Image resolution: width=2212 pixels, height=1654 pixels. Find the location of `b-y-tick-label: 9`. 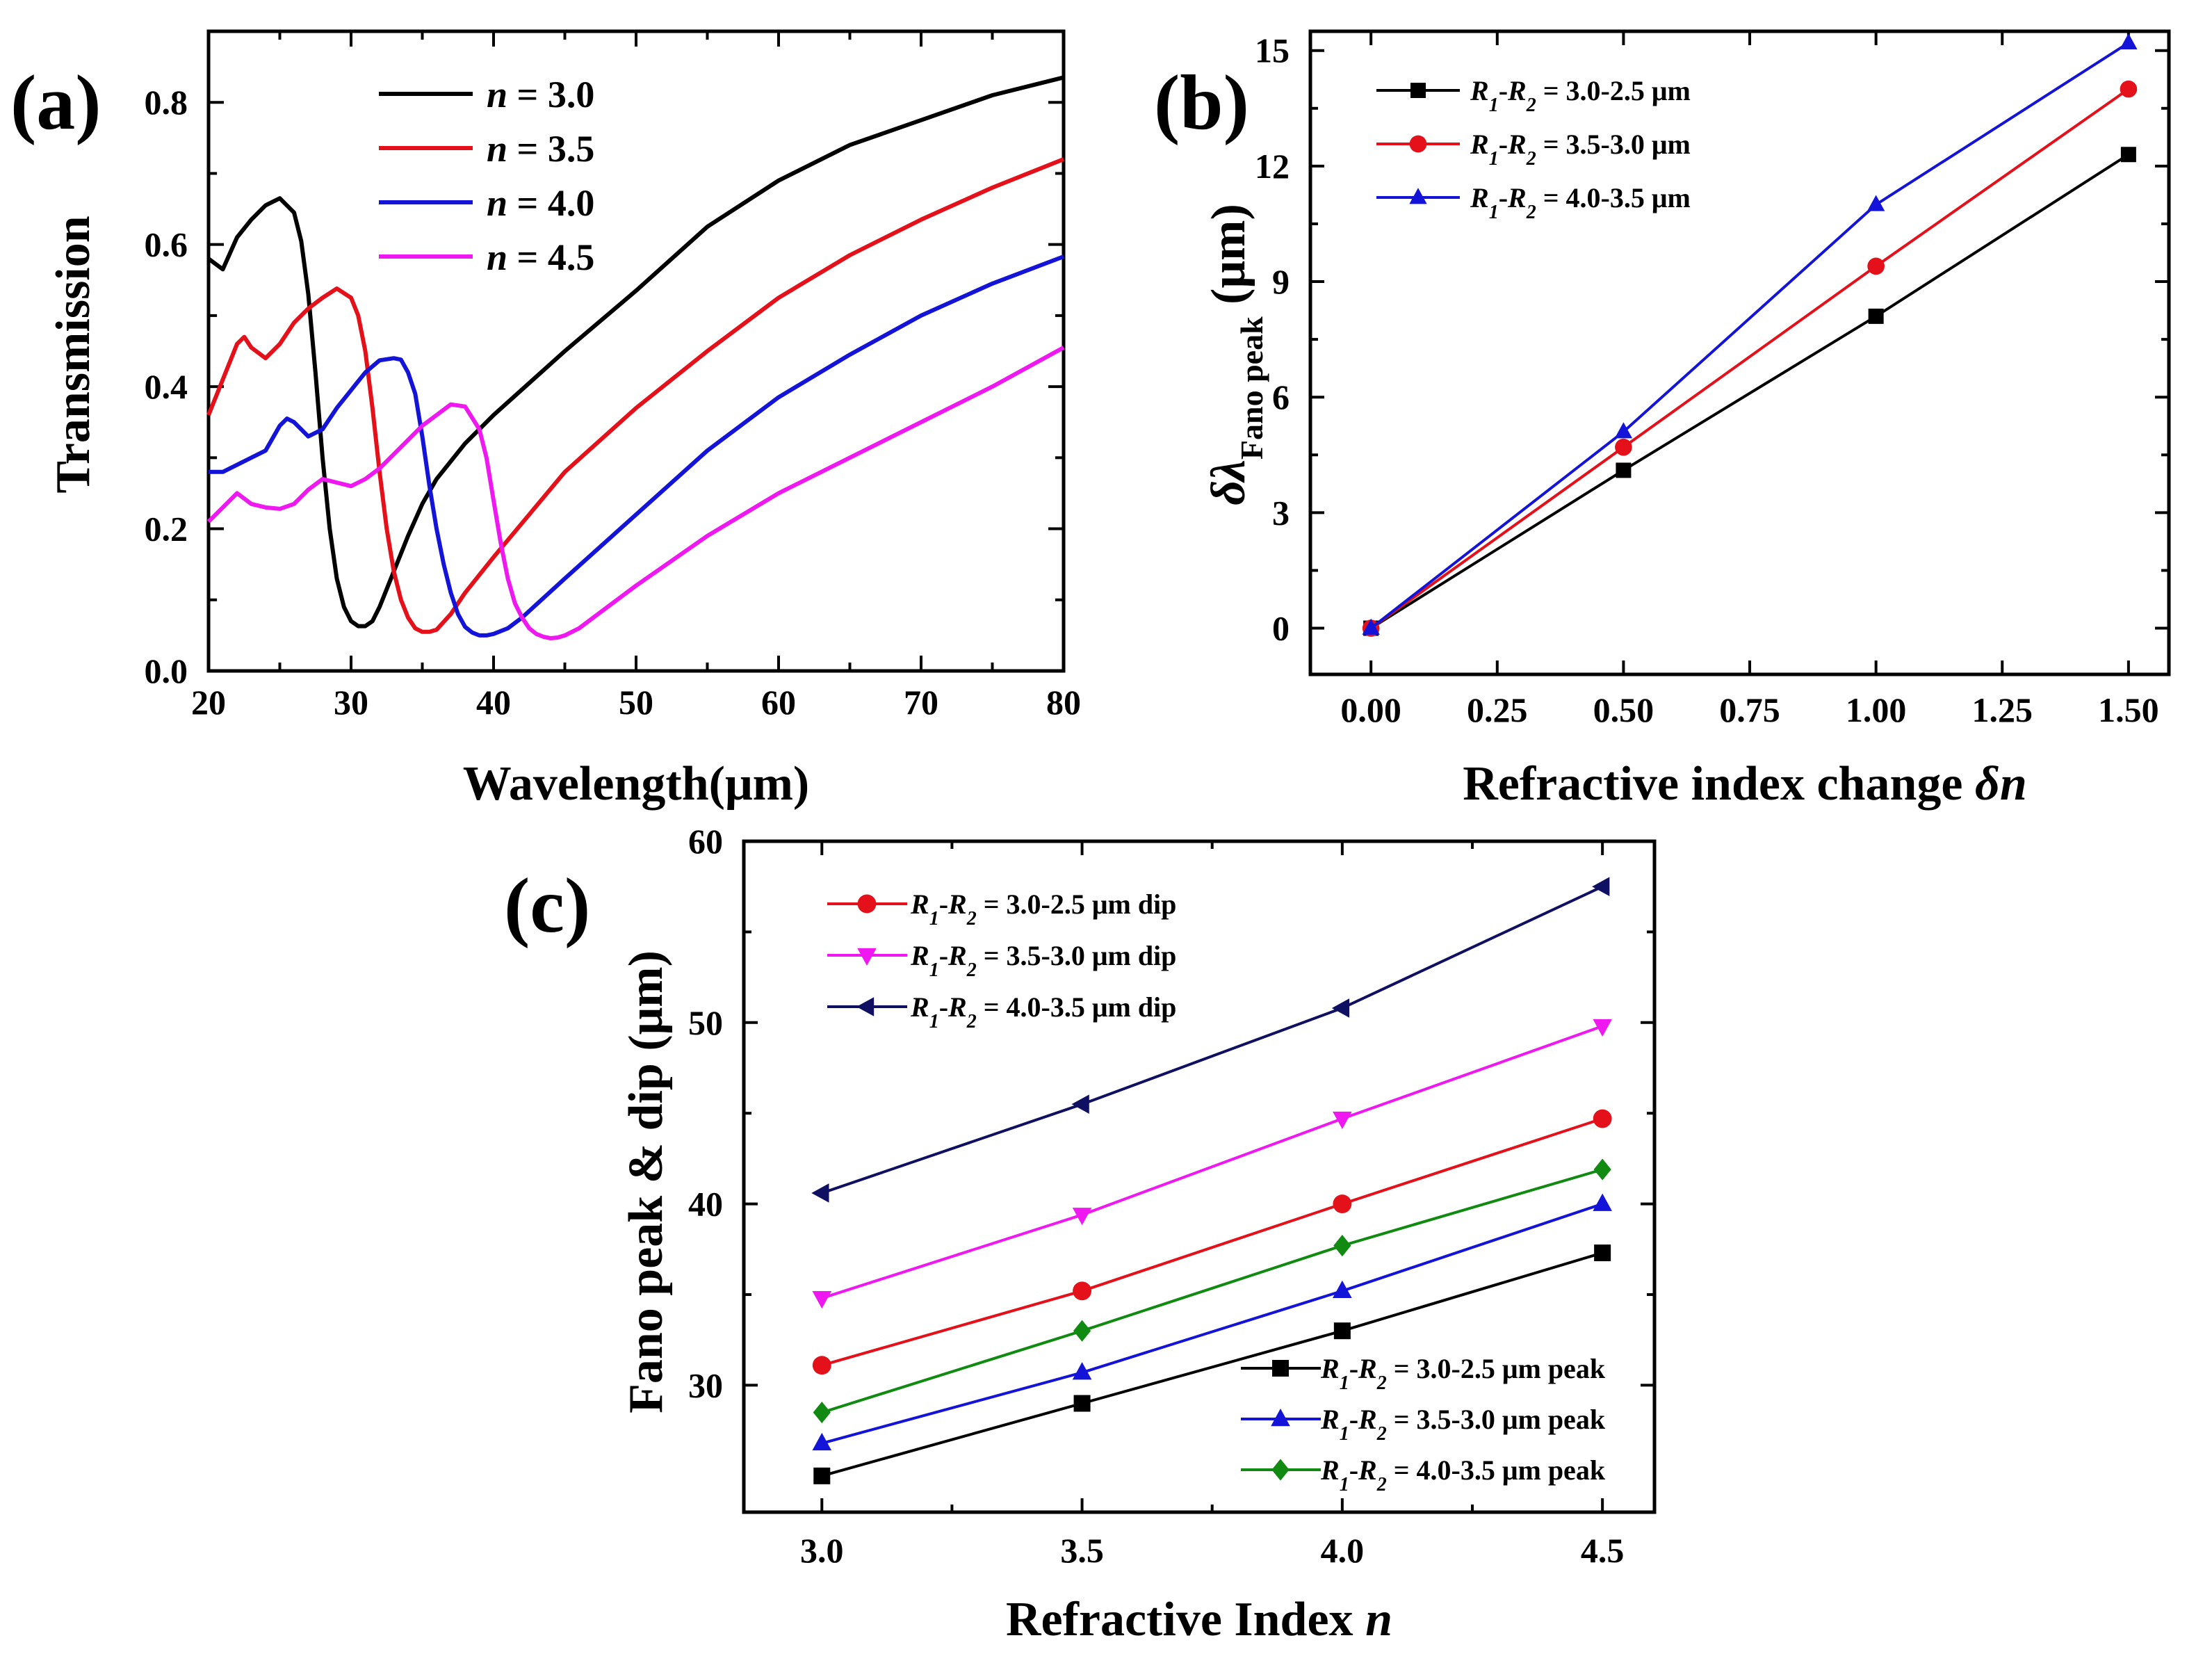

b-y-tick-label: 9 is located at coordinates (1281, 281).